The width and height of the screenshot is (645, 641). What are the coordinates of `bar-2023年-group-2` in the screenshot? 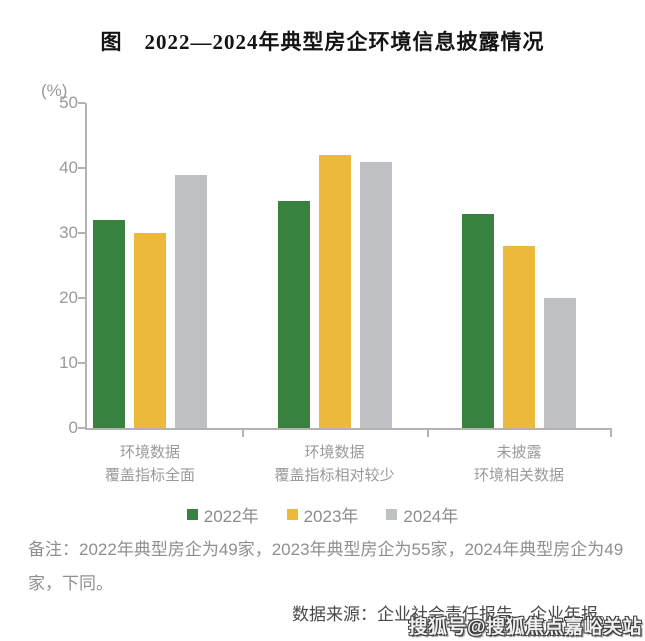 It's located at (334, 291).